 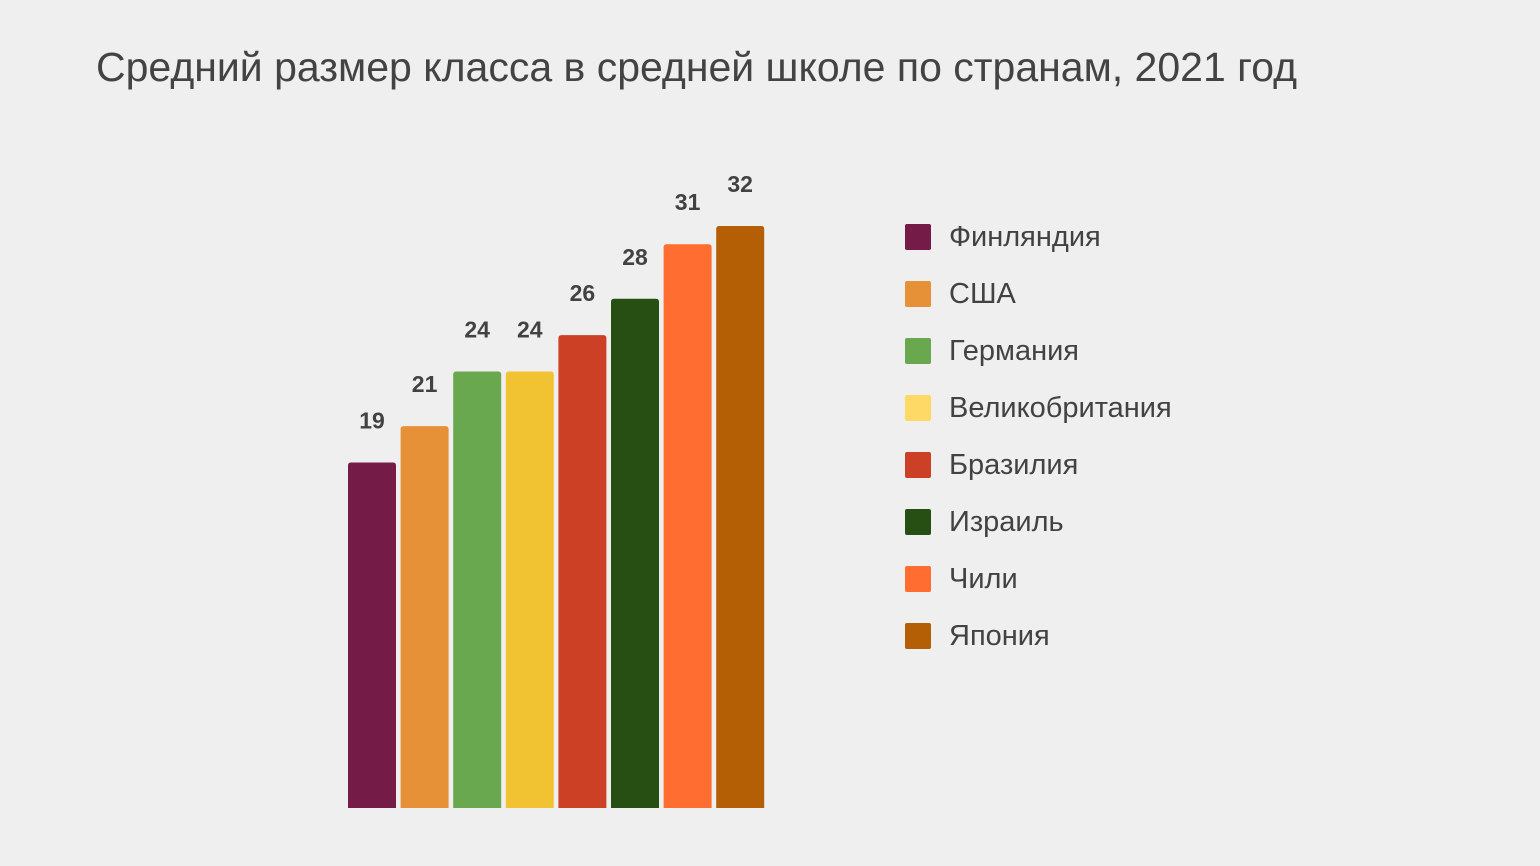 What do you see at coordinates (982, 293) in the screenshot?
I see `legend-label: США` at bounding box center [982, 293].